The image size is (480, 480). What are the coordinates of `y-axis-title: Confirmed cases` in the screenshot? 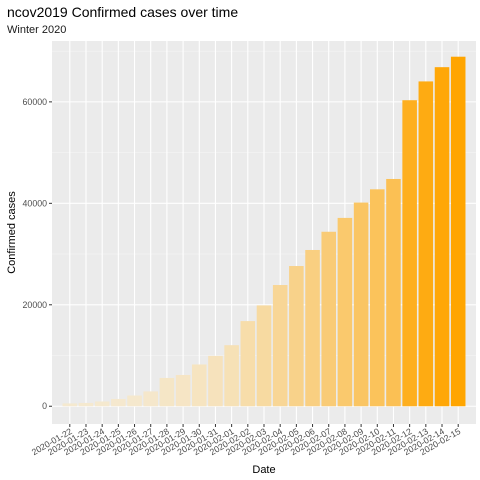 It's located at (12, 232).